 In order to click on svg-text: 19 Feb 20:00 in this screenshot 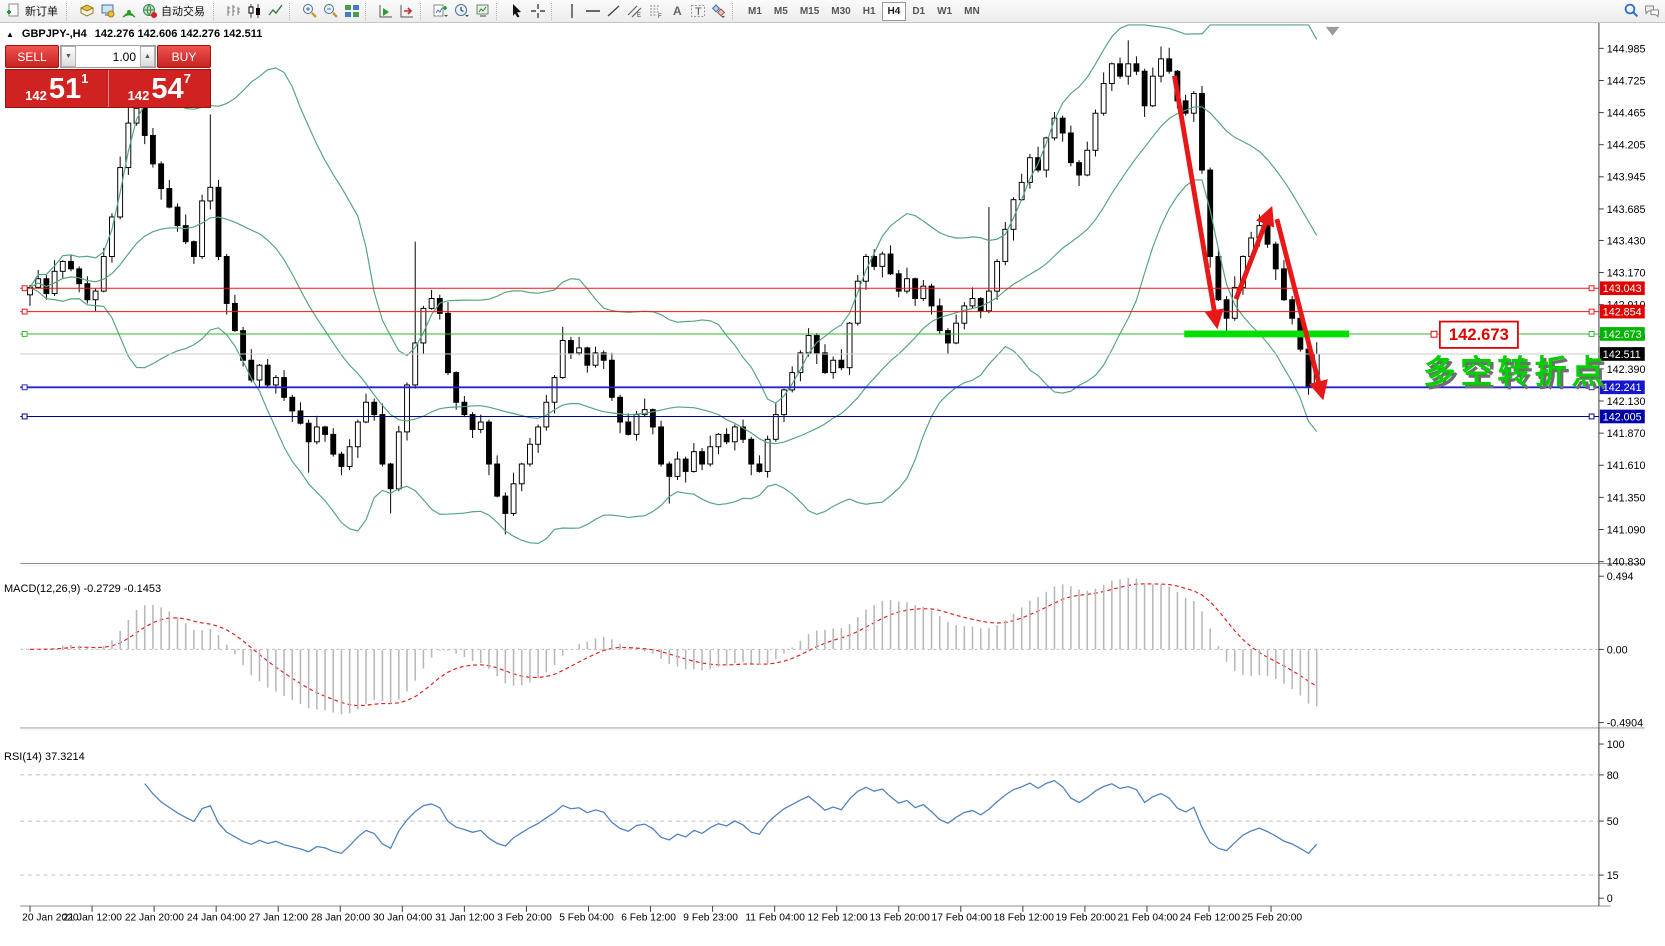, I will do `click(1086, 918)`.